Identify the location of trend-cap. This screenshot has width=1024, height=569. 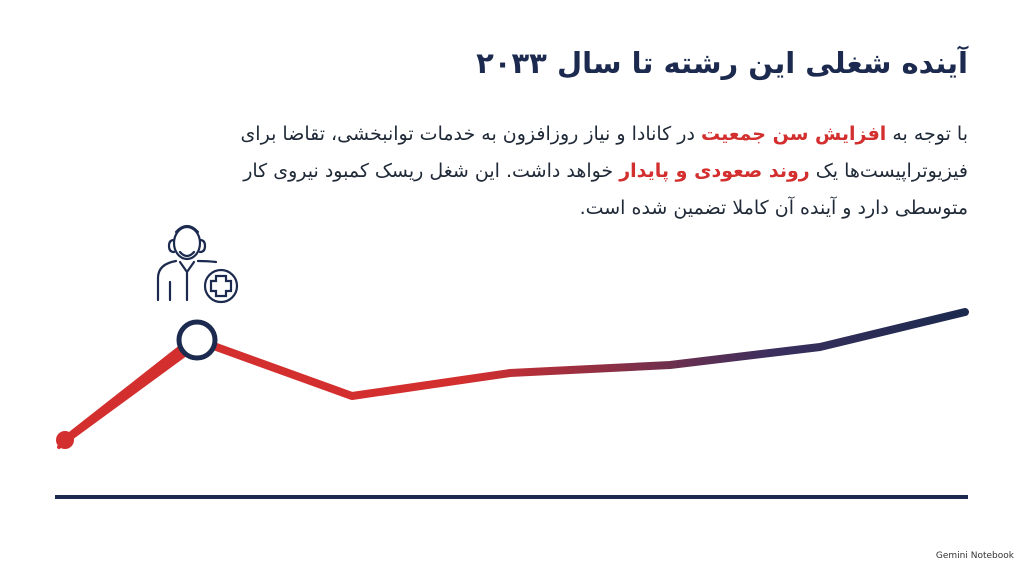
(65, 440).